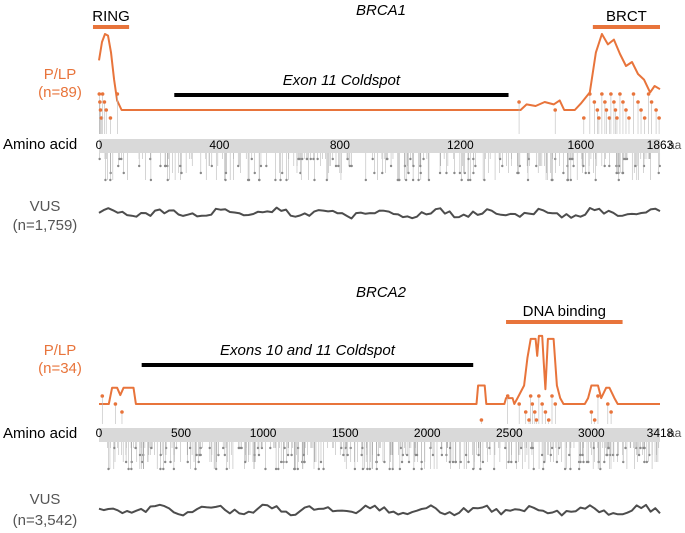 The height and width of the screenshot is (533, 685). What do you see at coordinates (45, 206) in the screenshot?
I see `brca1-vus-label: VUS` at bounding box center [45, 206].